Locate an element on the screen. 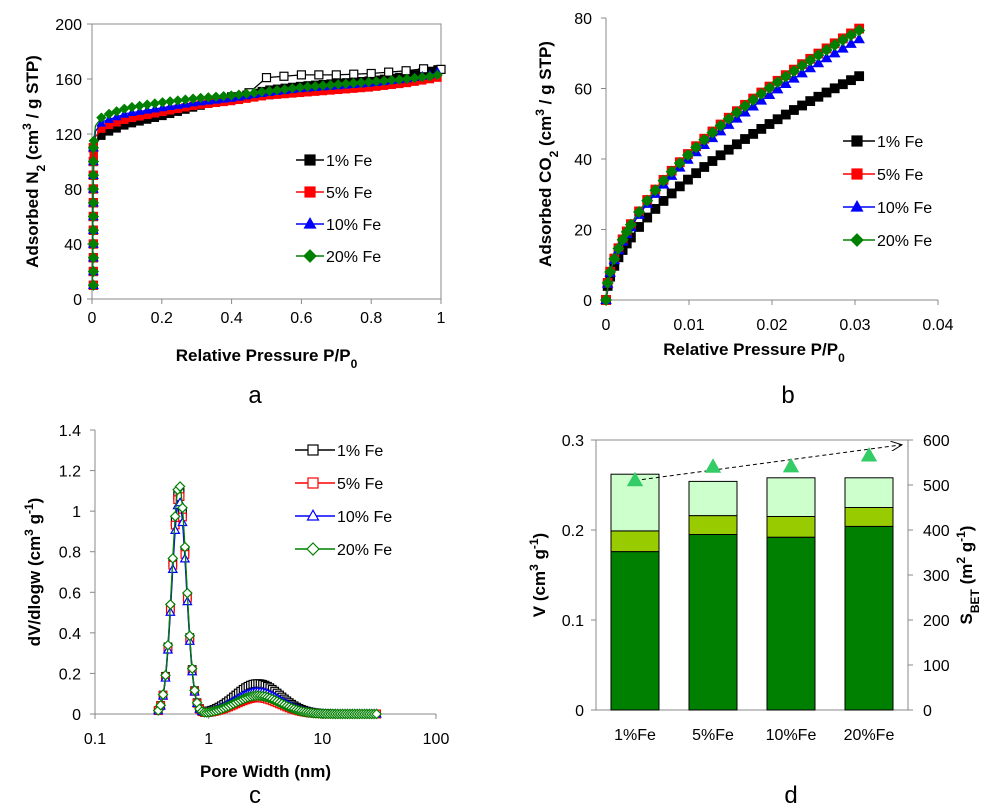 This screenshot has width=991, height=810. y2-tick-label: 100 is located at coordinates (936, 666).